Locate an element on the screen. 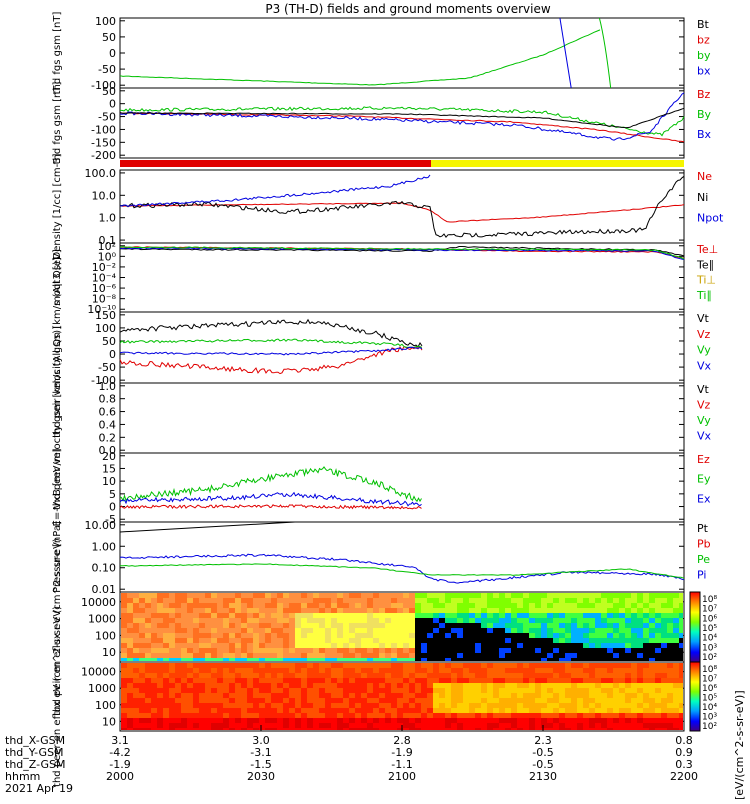  colorbar-label: 10⁴ is located at coordinates (709, 708).